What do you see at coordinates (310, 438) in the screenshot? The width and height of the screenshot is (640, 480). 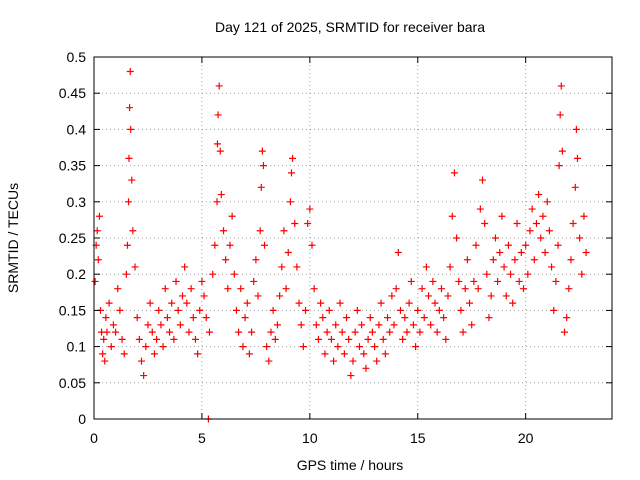 I see `x-tick-label: 10` at bounding box center [310, 438].